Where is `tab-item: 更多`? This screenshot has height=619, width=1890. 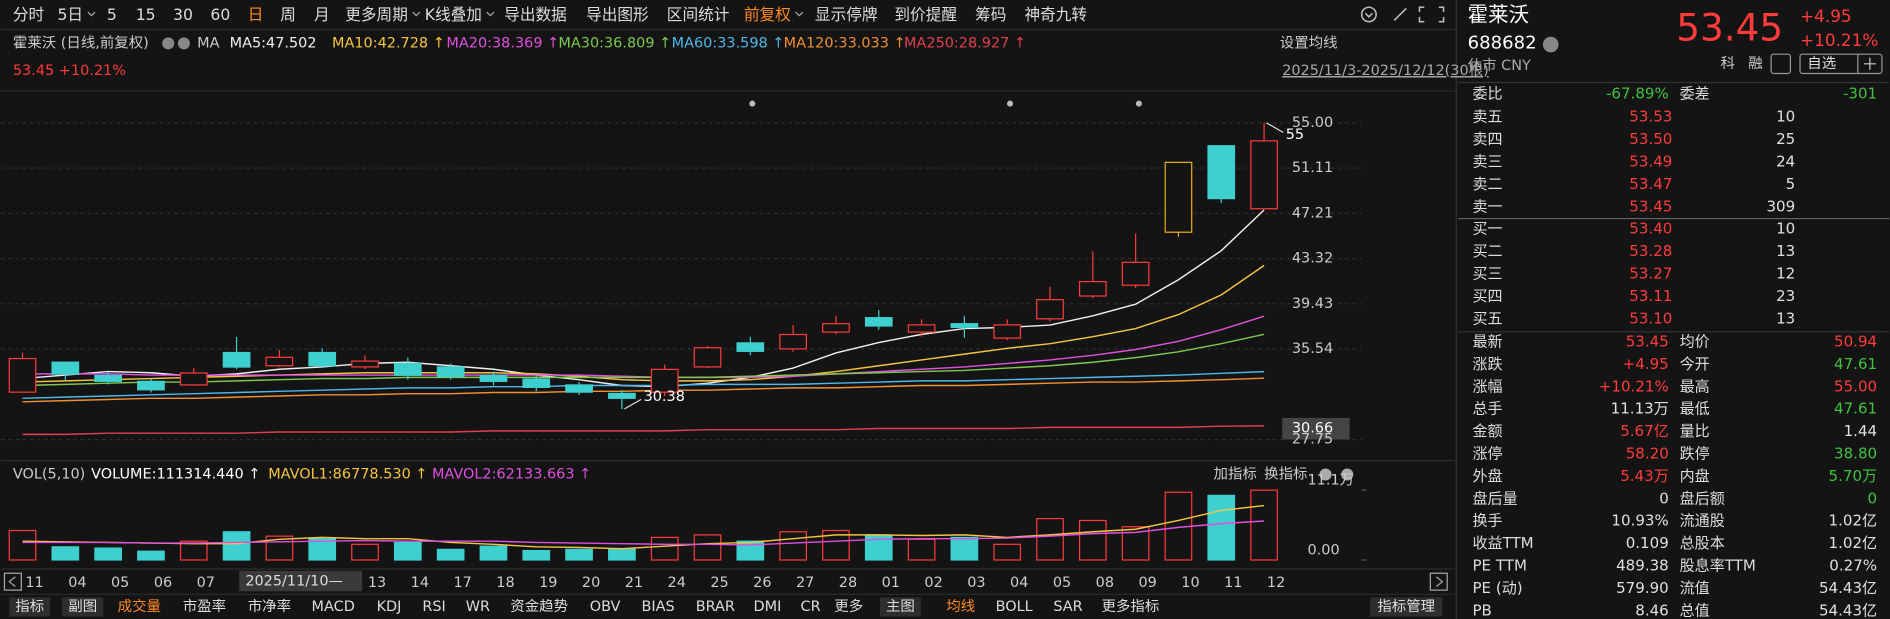 tab-item: 更多 is located at coordinates (848, 606).